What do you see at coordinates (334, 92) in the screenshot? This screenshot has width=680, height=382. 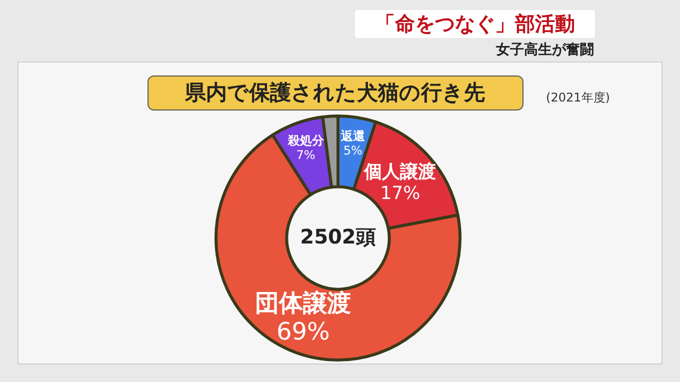 I see `chart-title: 県内で保護された犬猫の行き先` at bounding box center [334, 92].